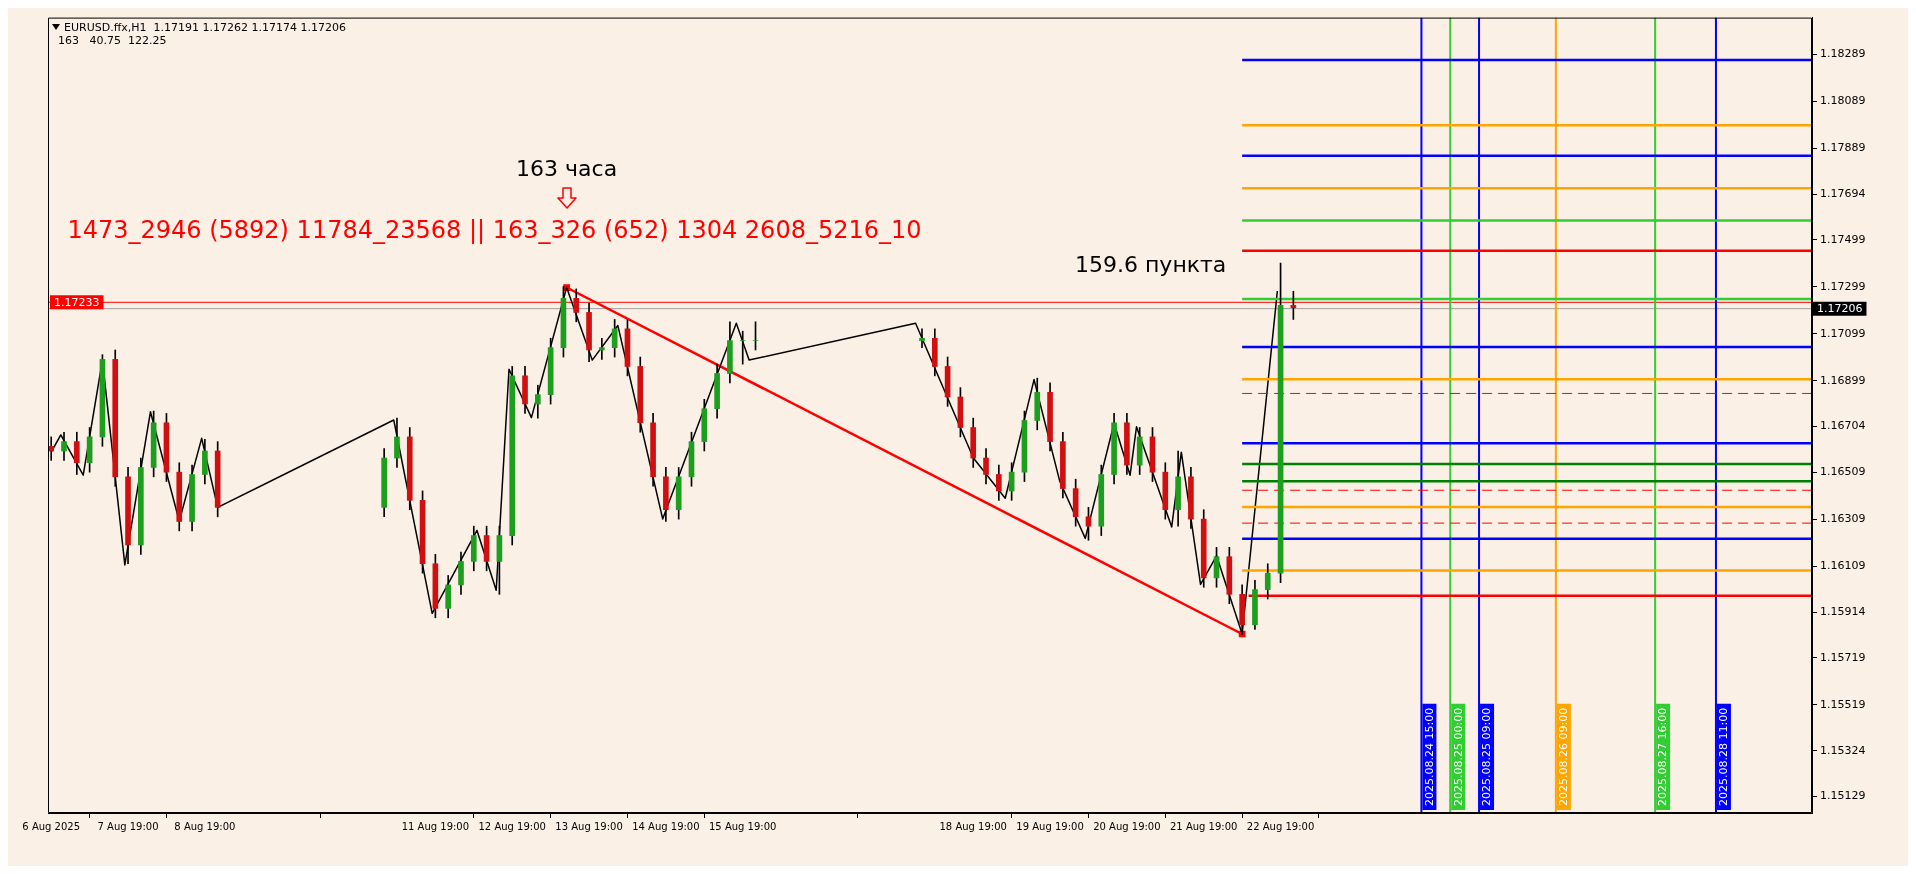 This screenshot has width=1916, height=874. Describe the element at coordinates (1843, 750) in the screenshot. I see `y-tick-label: 1.15324` at that location.